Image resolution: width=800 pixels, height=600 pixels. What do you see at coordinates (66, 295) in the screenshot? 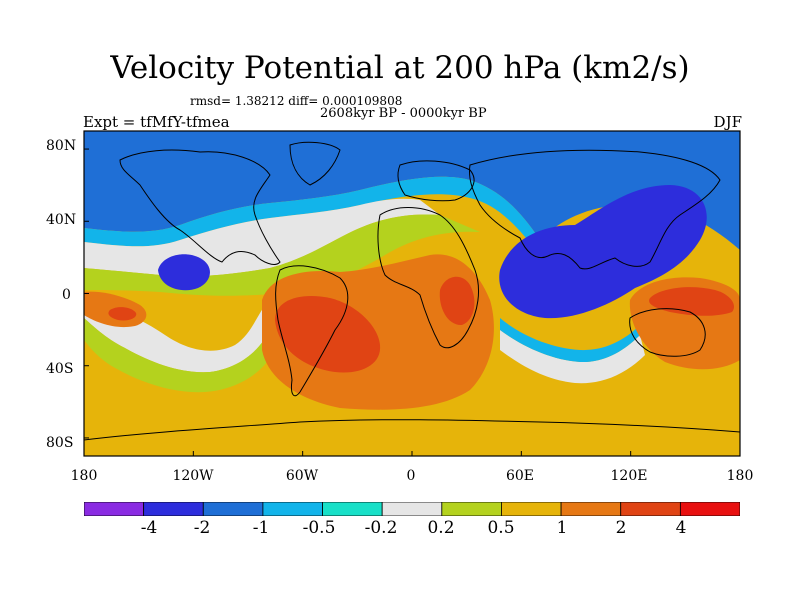
I see `y-tick-0: 0` at bounding box center [66, 295].